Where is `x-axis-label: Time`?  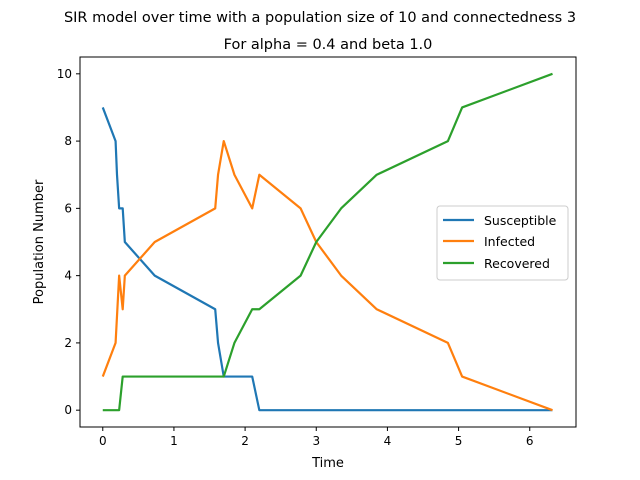 x-axis-label: Time is located at coordinates (327, 463).